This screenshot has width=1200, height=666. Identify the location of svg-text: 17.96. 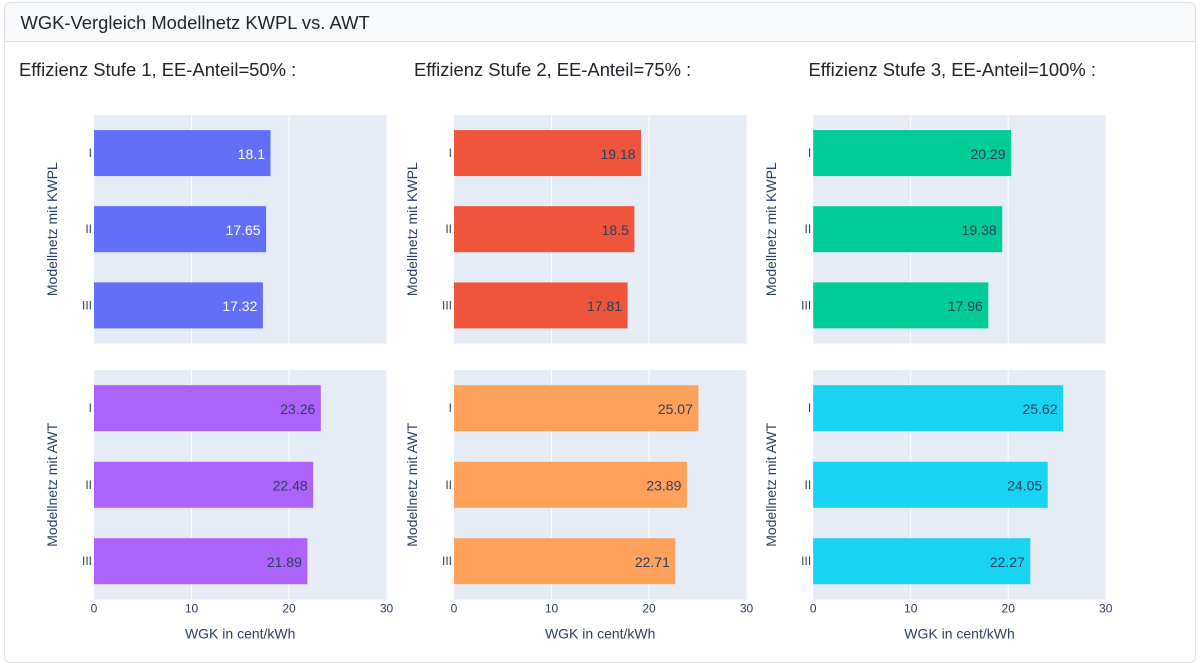
(965, 306).